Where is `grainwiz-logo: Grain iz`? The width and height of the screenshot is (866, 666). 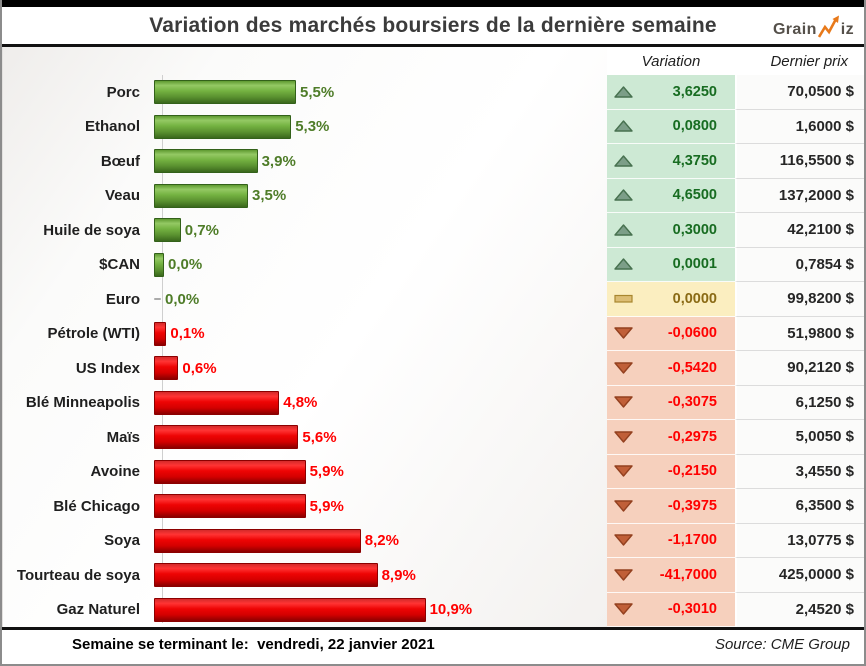
grainwiz-logo: Grain iz is located at coordinates (813, 25).